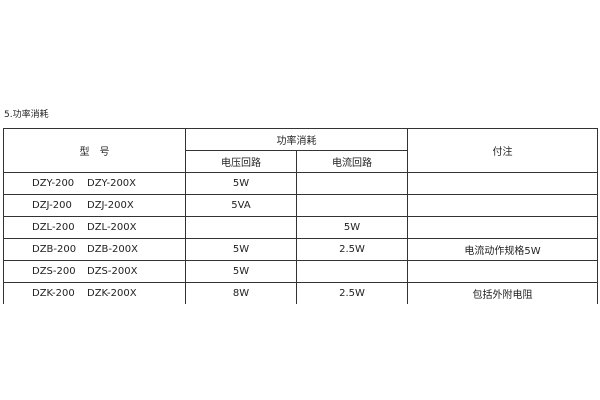 The image size is (600, 400). What do you see at coordinates (110, 205) in the screenshot?
I see `model-b: DZJ-200X` at bounding box center [110, 205].